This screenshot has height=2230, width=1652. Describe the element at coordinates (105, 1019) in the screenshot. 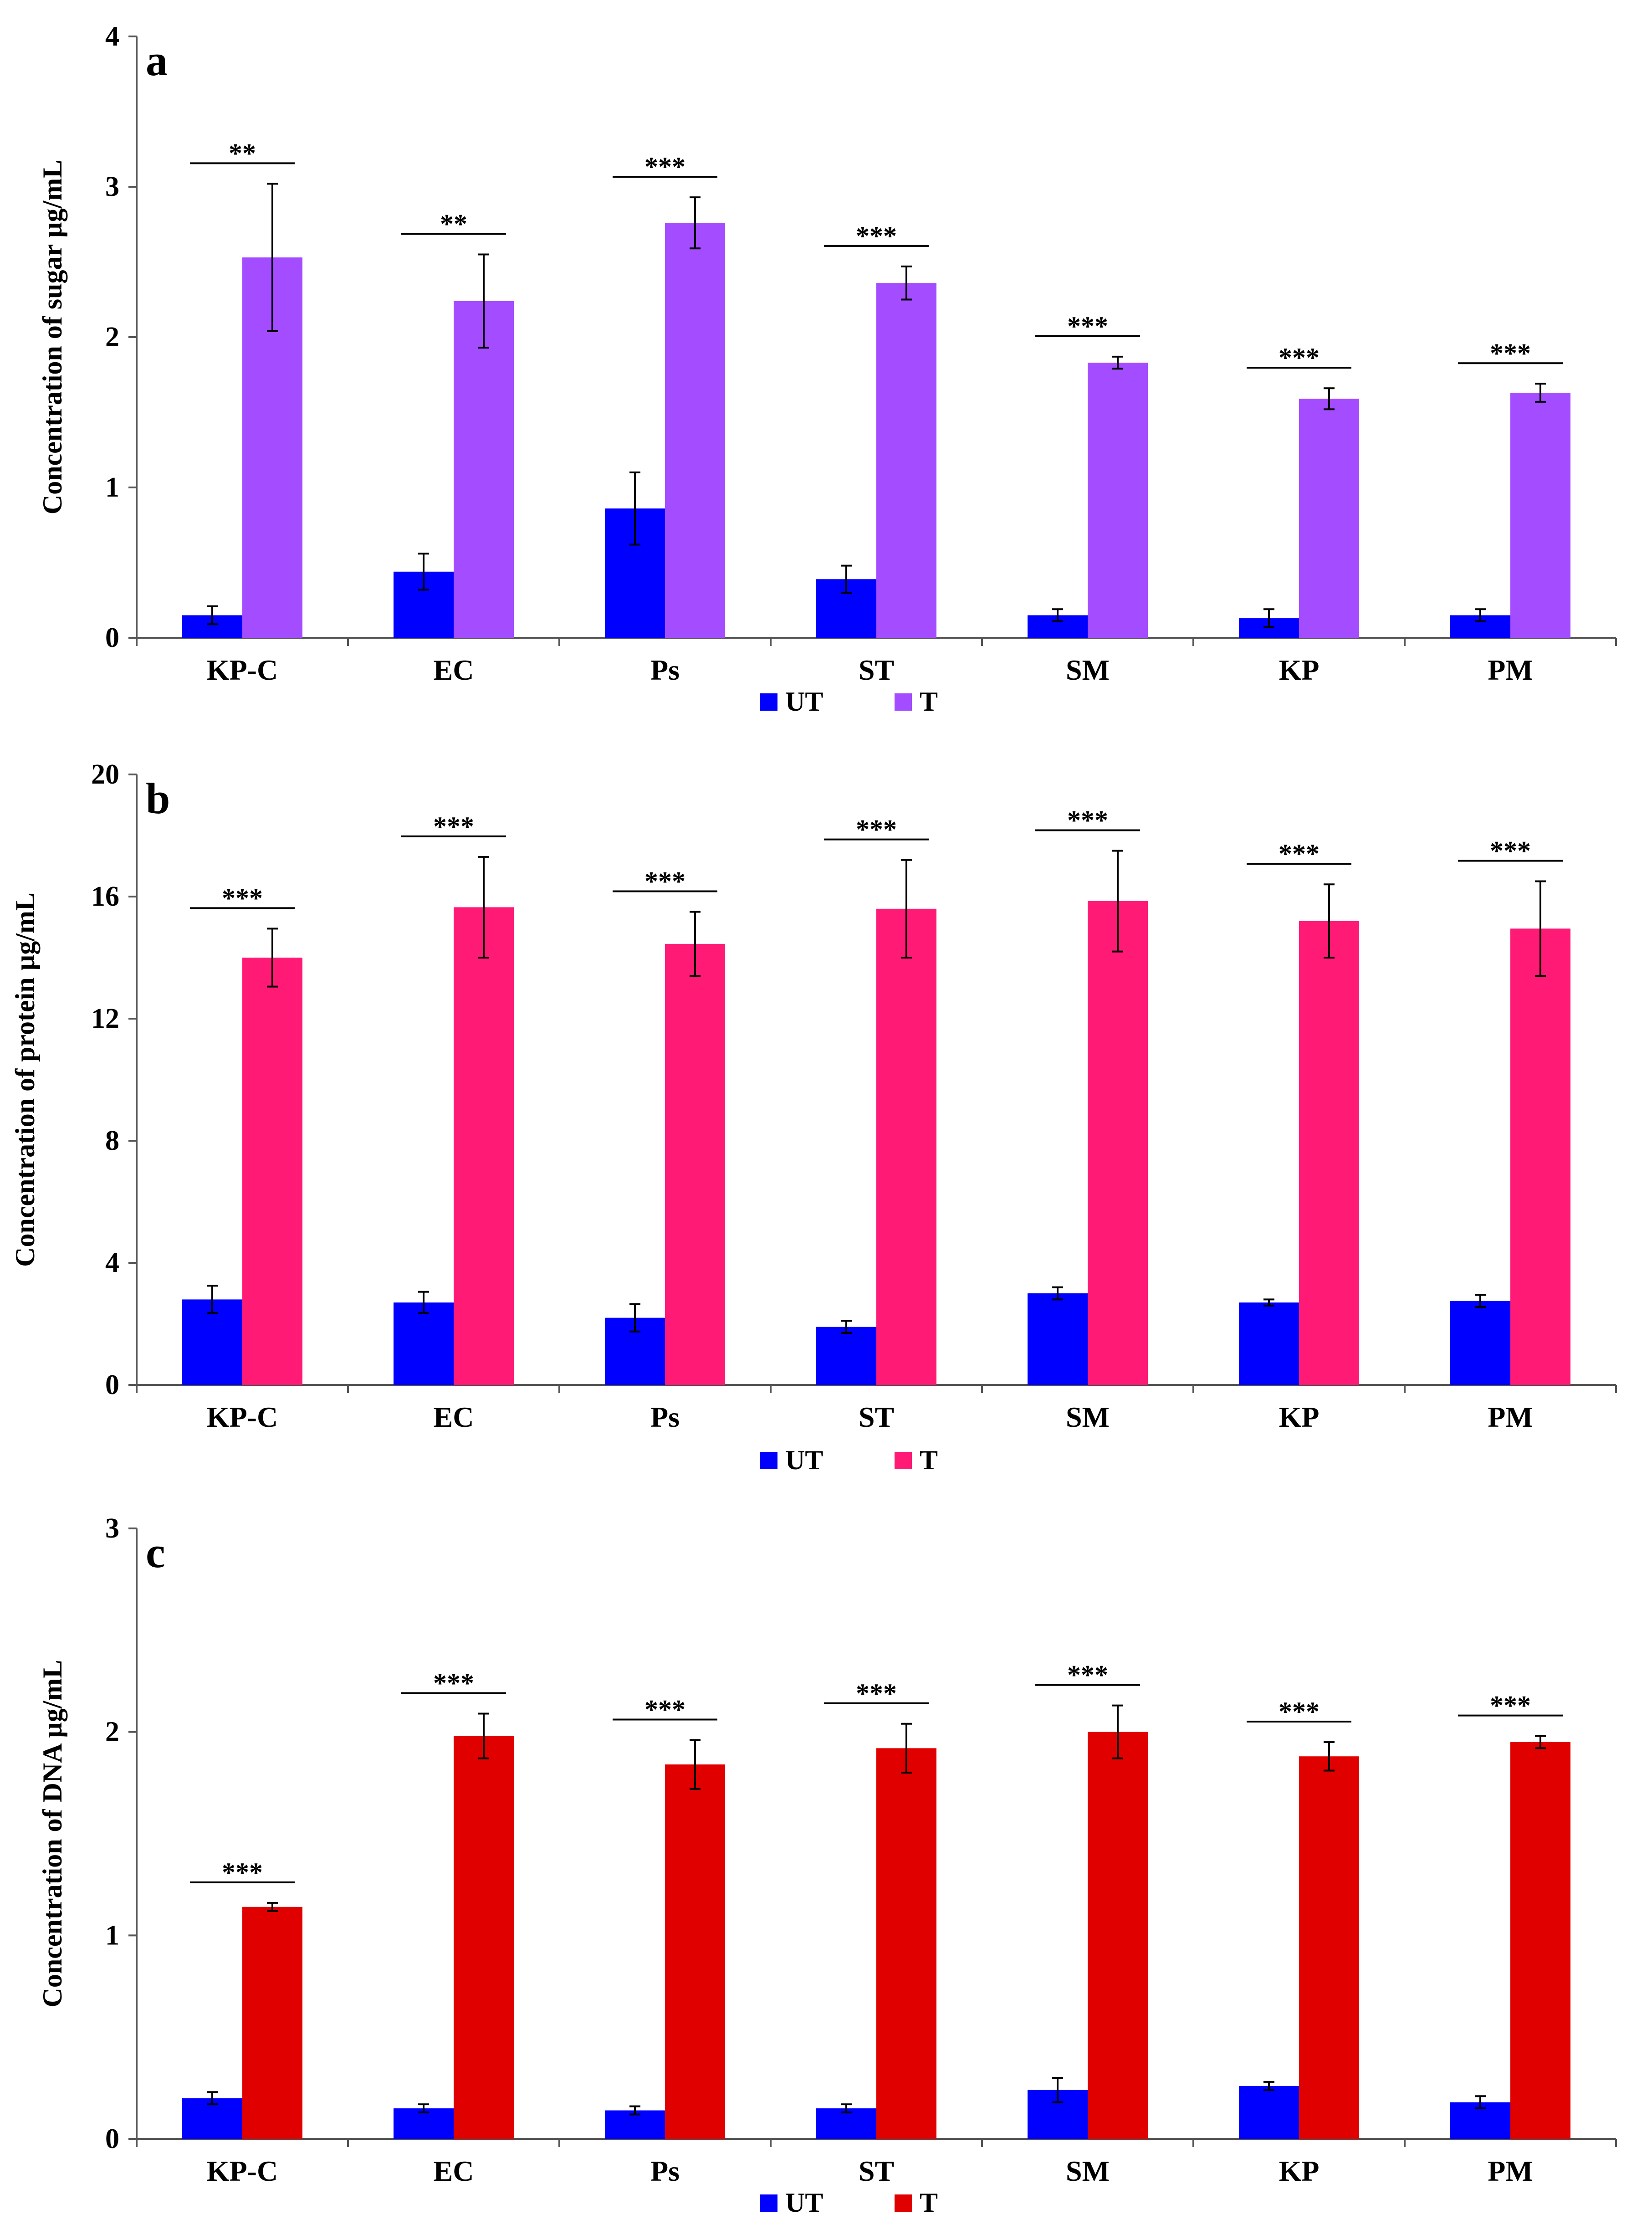

I see `y-tick-label: 12` at that location.